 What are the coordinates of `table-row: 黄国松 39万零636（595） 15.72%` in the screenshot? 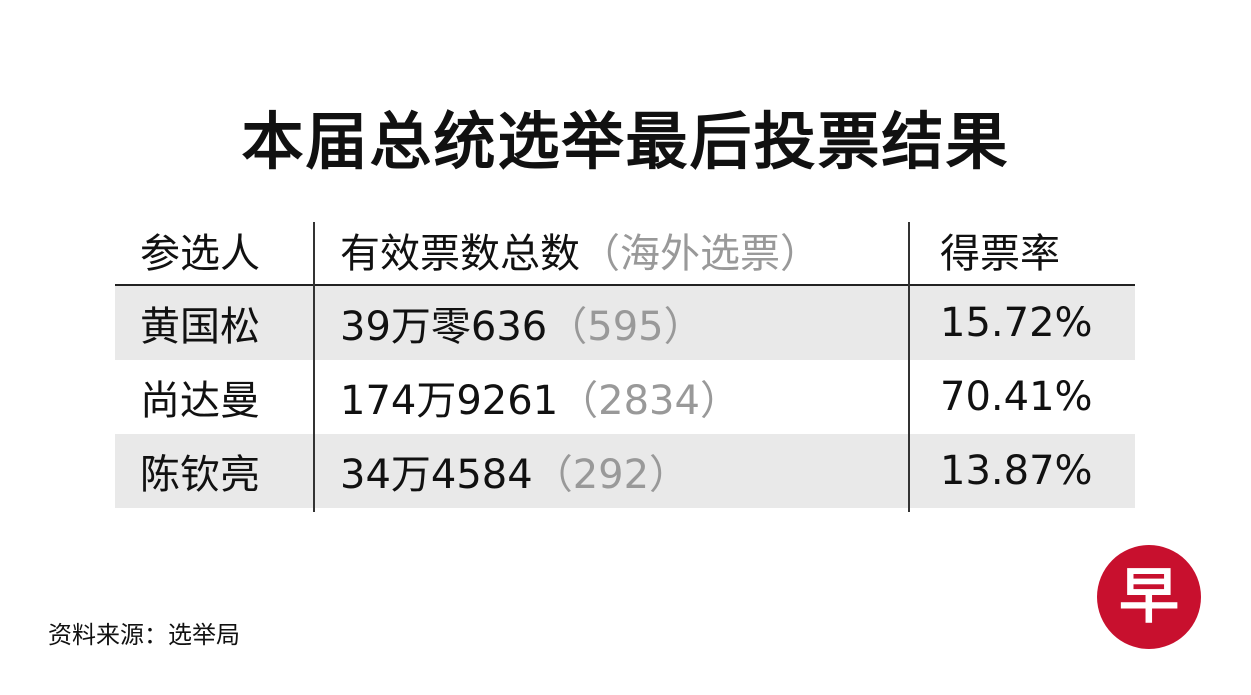 It's located at (625, 323).